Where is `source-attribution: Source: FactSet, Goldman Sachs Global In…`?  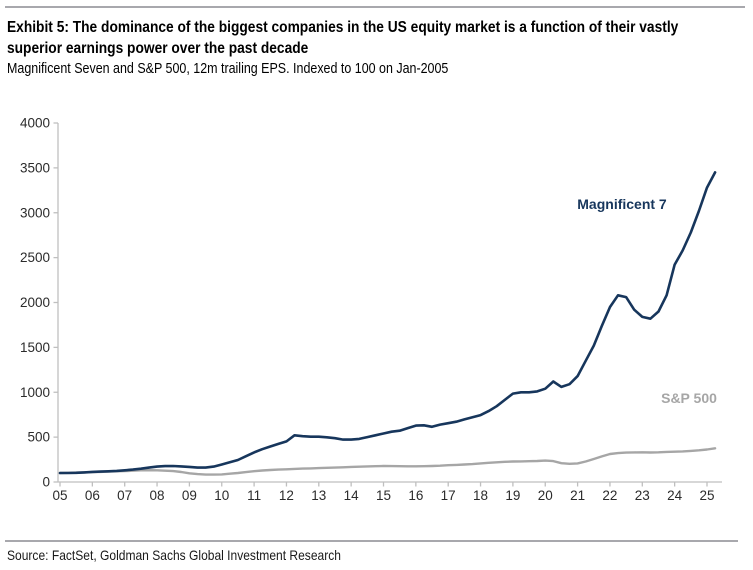 source-attribution: Source: FactSet, Goldman Sachs Global In… is located at coordinates (174, 555).